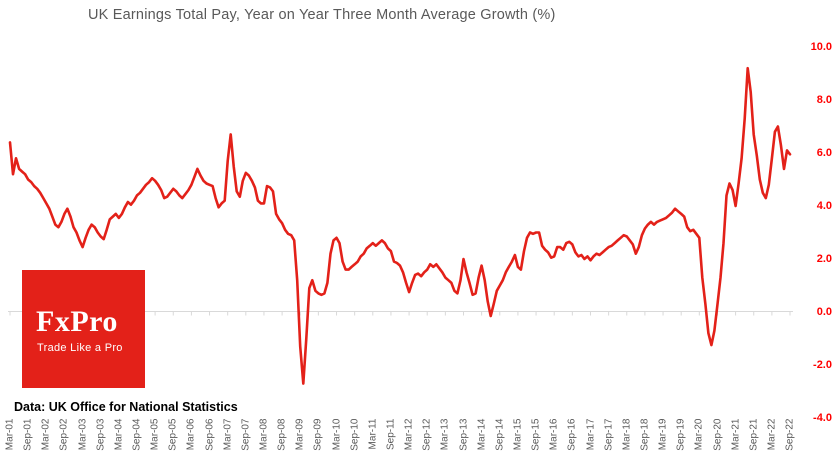  I want to click on x-axis-label: Sep-14, so click(500, 434).